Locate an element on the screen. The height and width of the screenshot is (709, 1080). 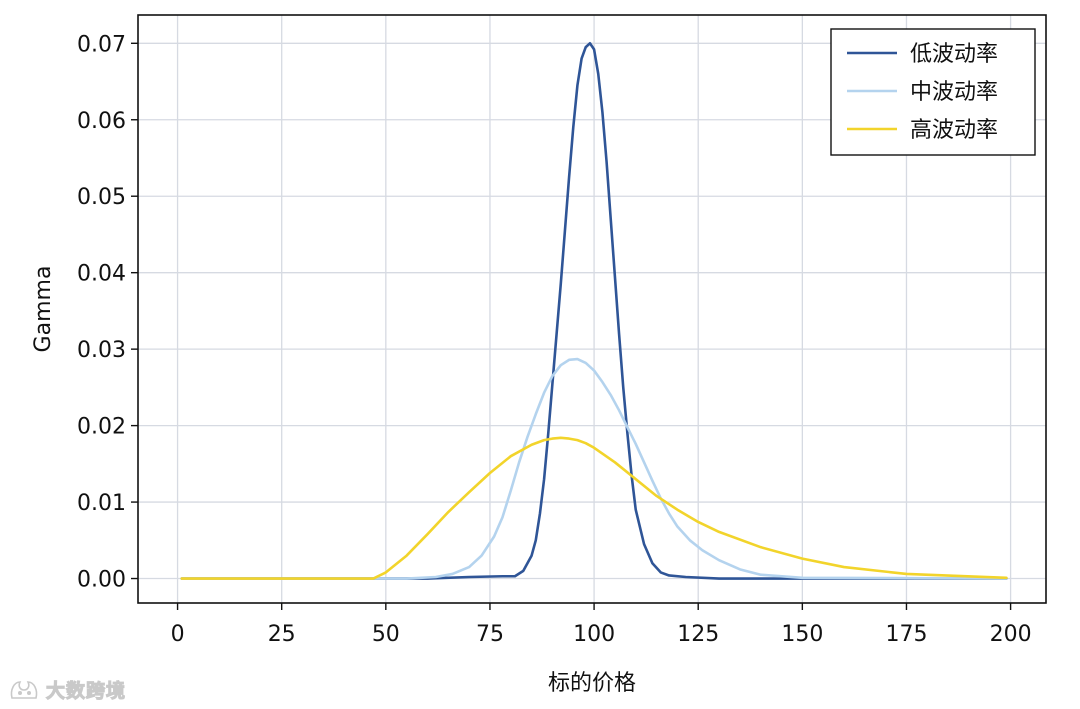
watermark-text: 大数跨境 is located at coordinates (86, 691).